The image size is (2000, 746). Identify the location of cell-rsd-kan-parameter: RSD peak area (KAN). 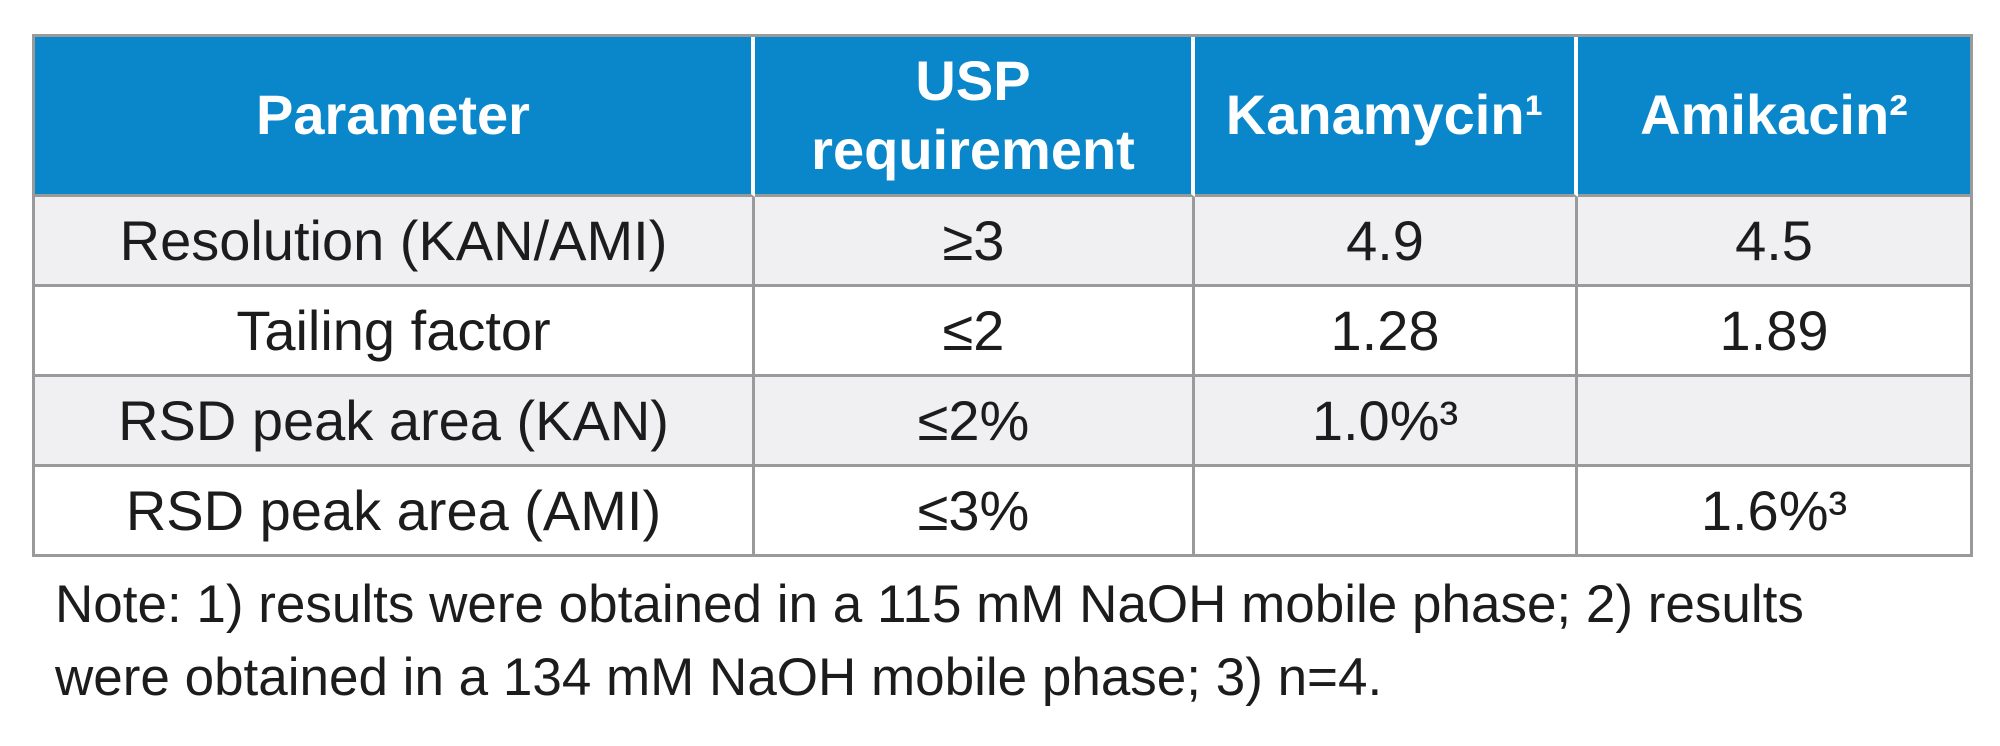
(395, 422).